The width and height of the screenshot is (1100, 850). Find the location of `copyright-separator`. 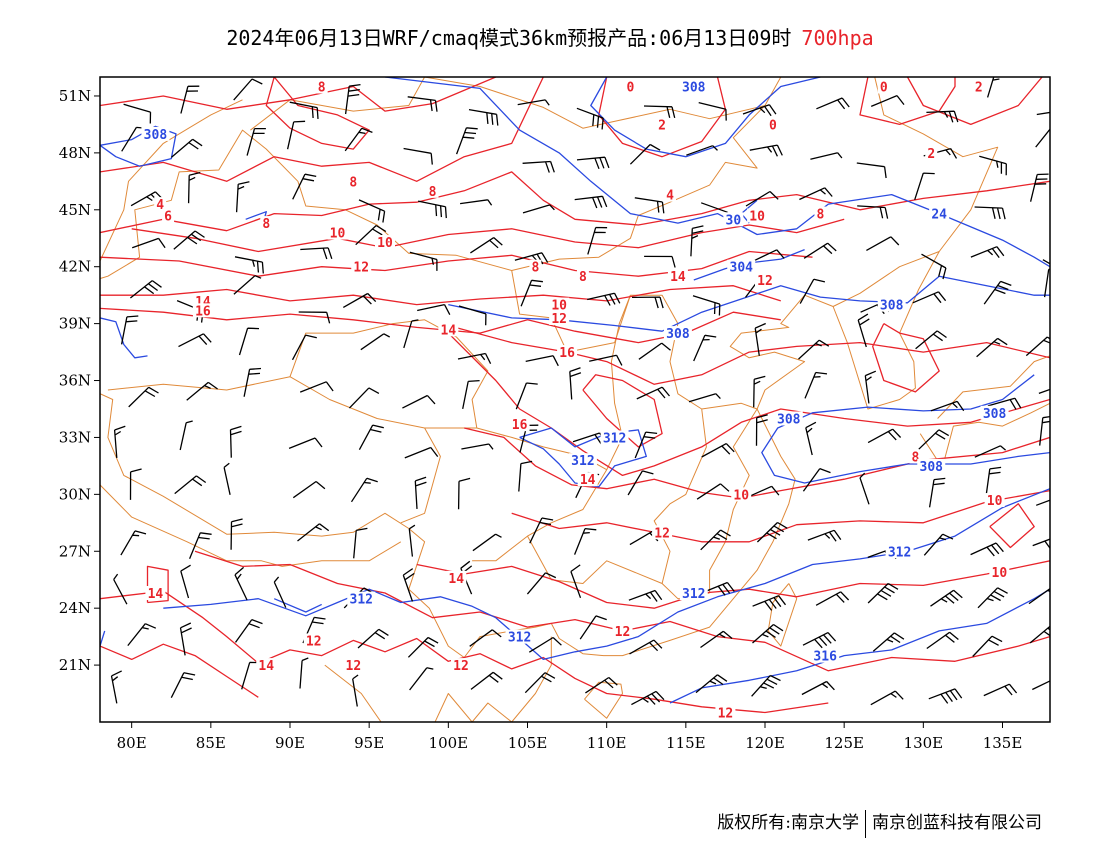

copyright-separator is located at coordinates (865, 823).